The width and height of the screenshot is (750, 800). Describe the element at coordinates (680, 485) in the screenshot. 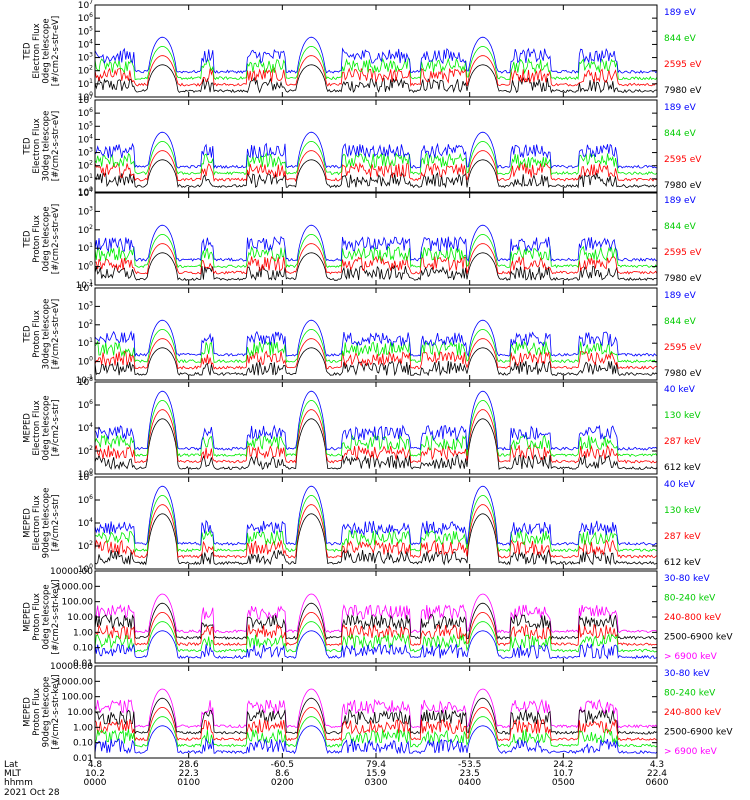

I see `legend-entry: 40 keV` at that location.